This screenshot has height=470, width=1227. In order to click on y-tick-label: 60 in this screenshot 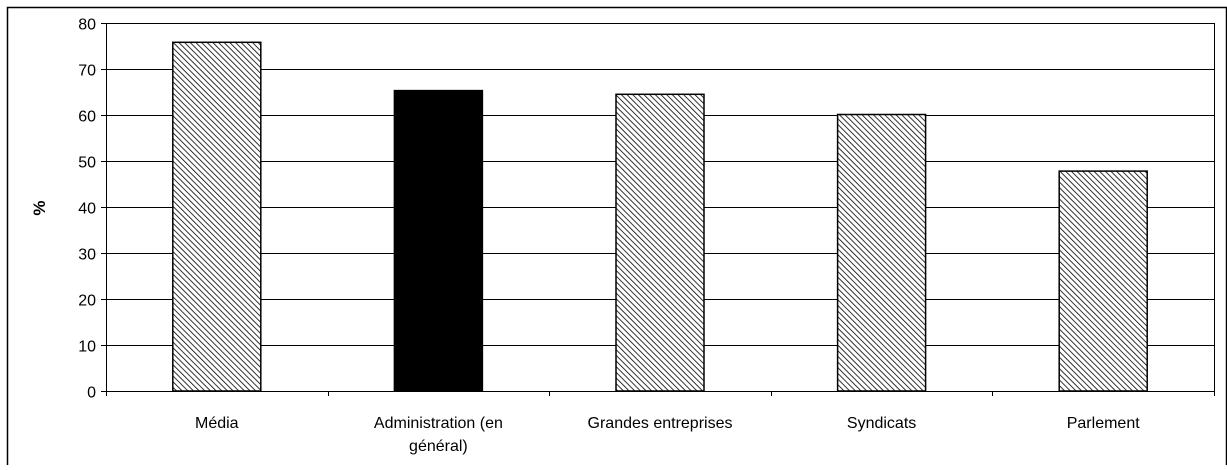, I will do `click(87, 117)`.